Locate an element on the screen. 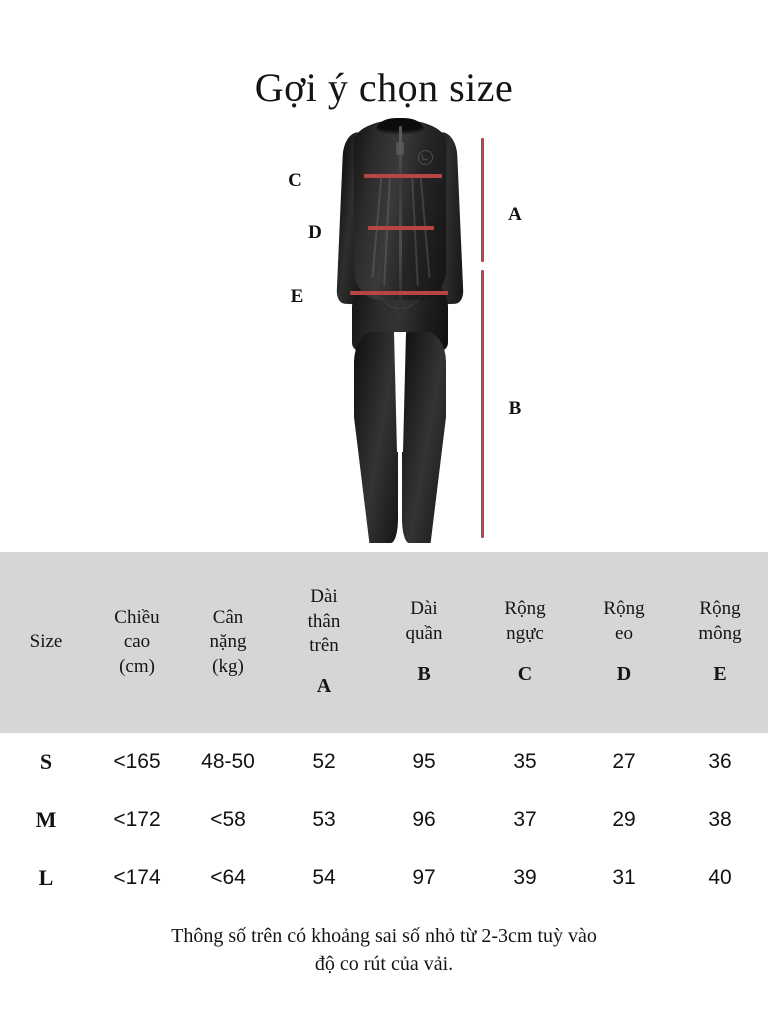 This screenshot has width=768, height=1024. cell-height: <172 is located at coordinates (137, 819).